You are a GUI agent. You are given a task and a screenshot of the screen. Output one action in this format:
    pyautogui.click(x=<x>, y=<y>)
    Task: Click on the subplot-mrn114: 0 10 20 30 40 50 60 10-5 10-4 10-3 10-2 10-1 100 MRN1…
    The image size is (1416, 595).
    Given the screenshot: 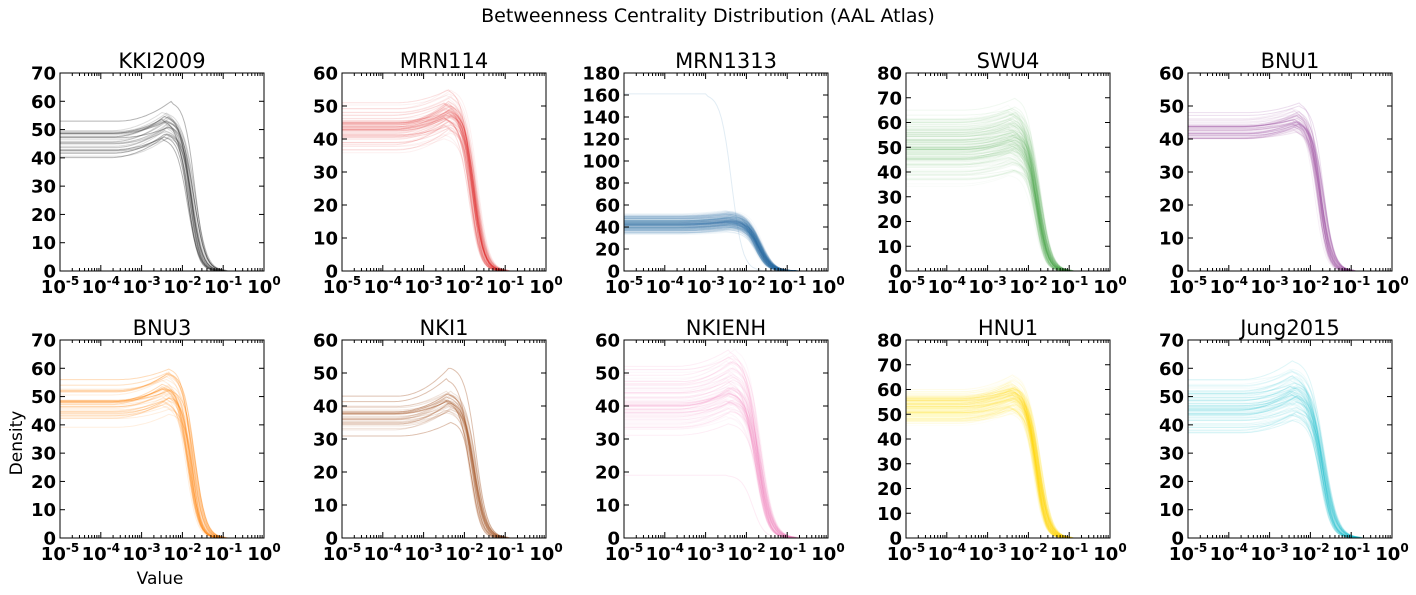 What is the action you would take?
    pyautogui.click(x=438, y=173)
    